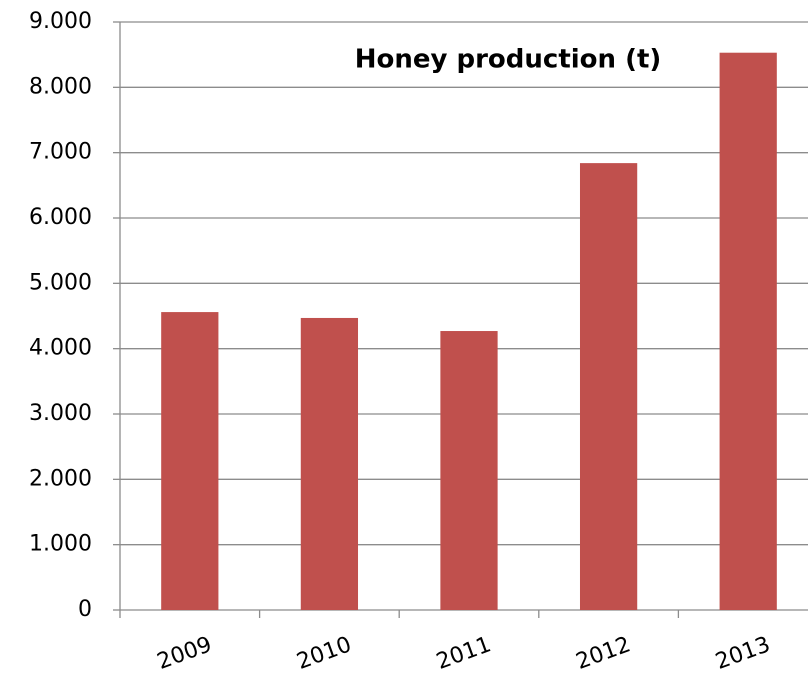 The height and width of the screenshot is (692, 808). I want to click on x-tick-label: 2009, so click(184, 653).